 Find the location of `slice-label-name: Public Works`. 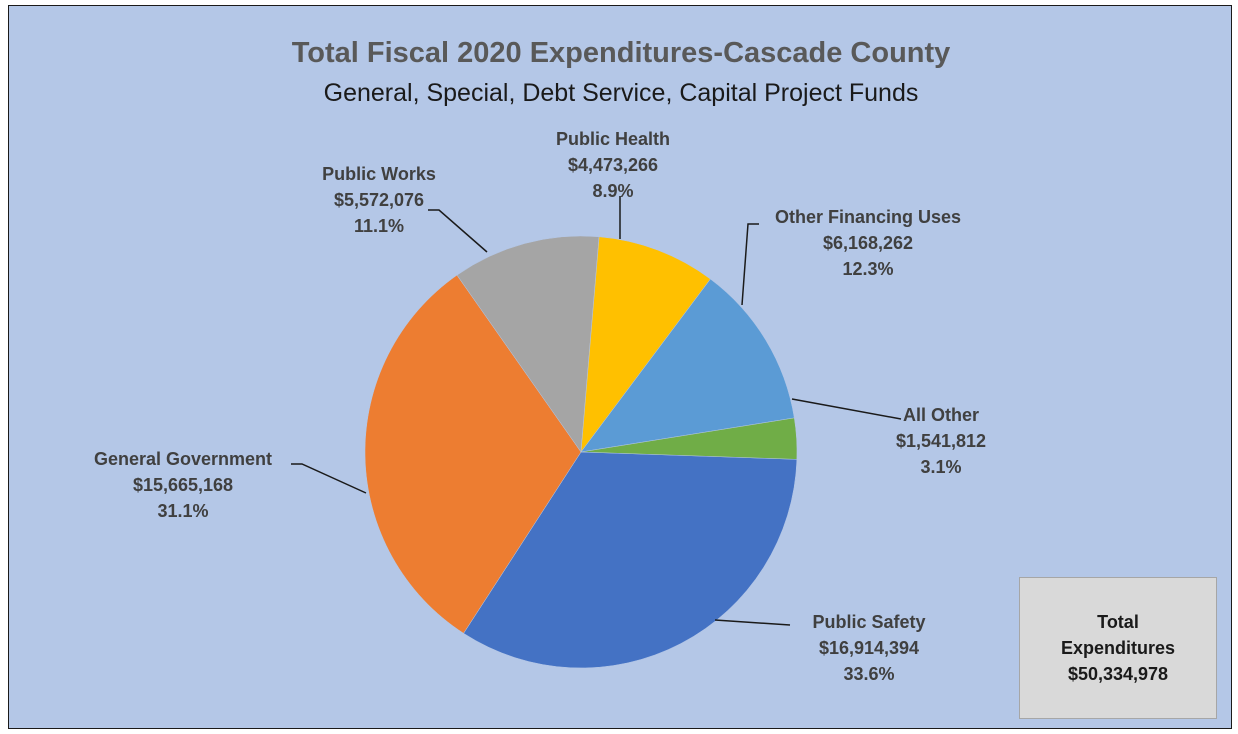

slice-label-name: Public Works is located at coordinates (379, 174).